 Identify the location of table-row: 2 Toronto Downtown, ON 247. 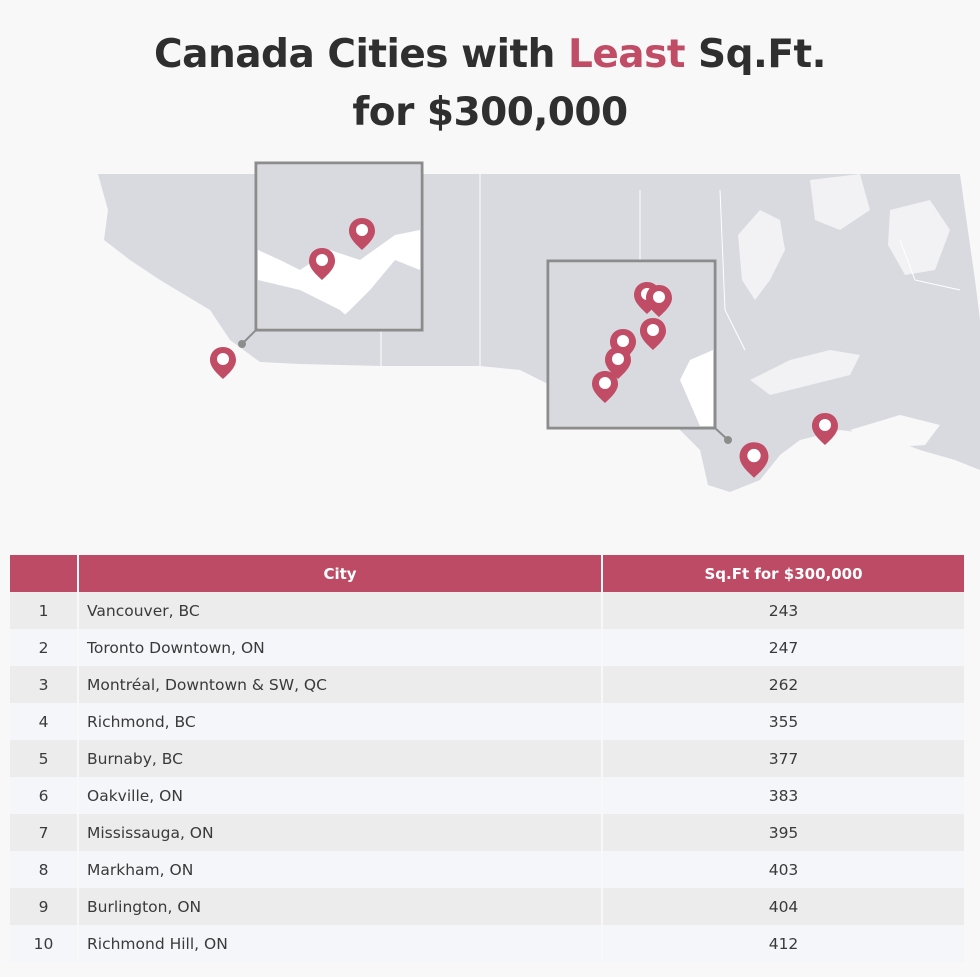
(487, 647).